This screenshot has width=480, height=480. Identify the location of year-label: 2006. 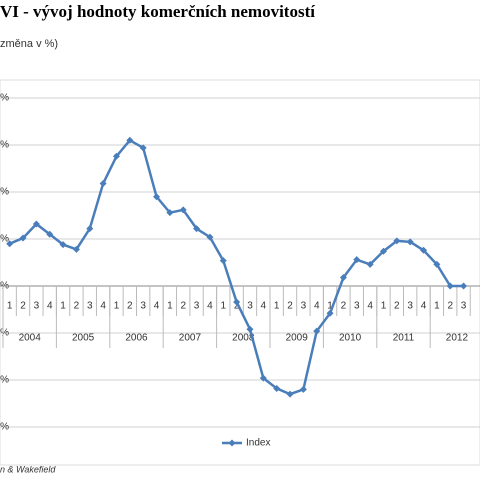
(136, 338).